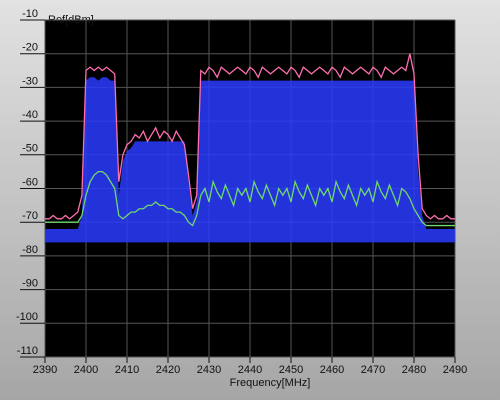 Image resolution: width=500 pixels, height=400 pixels. Describe the element at coordinates (414, 370) in the screenshot. I see `x-tick-label: 2480` at that location.